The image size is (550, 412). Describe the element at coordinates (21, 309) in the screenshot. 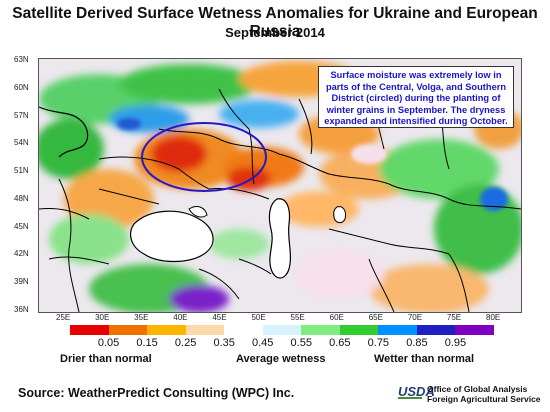

I see `latitude-label: 36N` at that location.